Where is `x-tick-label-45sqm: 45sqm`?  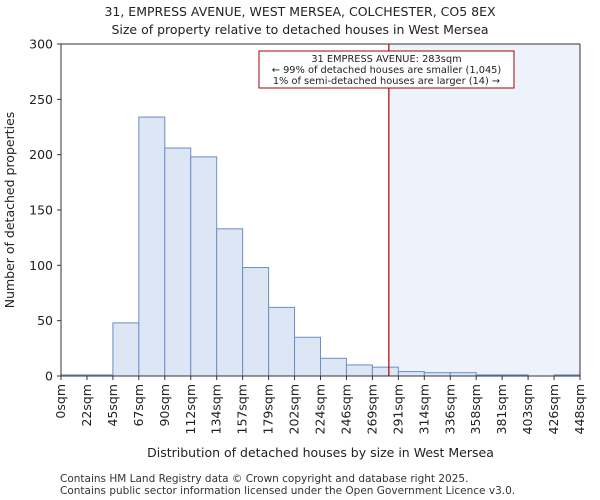
x-tick-label-45sqm: 45sqm is located at coordinates (112, 405).